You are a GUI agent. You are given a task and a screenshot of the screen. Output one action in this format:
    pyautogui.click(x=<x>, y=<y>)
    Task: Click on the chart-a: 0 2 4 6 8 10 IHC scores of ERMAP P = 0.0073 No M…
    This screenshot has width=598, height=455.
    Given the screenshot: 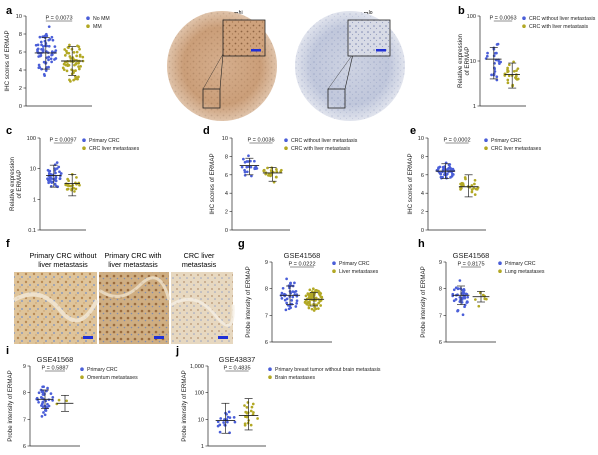 What is the action you would take?
    pyautogui.click(x=57, y=62)
    